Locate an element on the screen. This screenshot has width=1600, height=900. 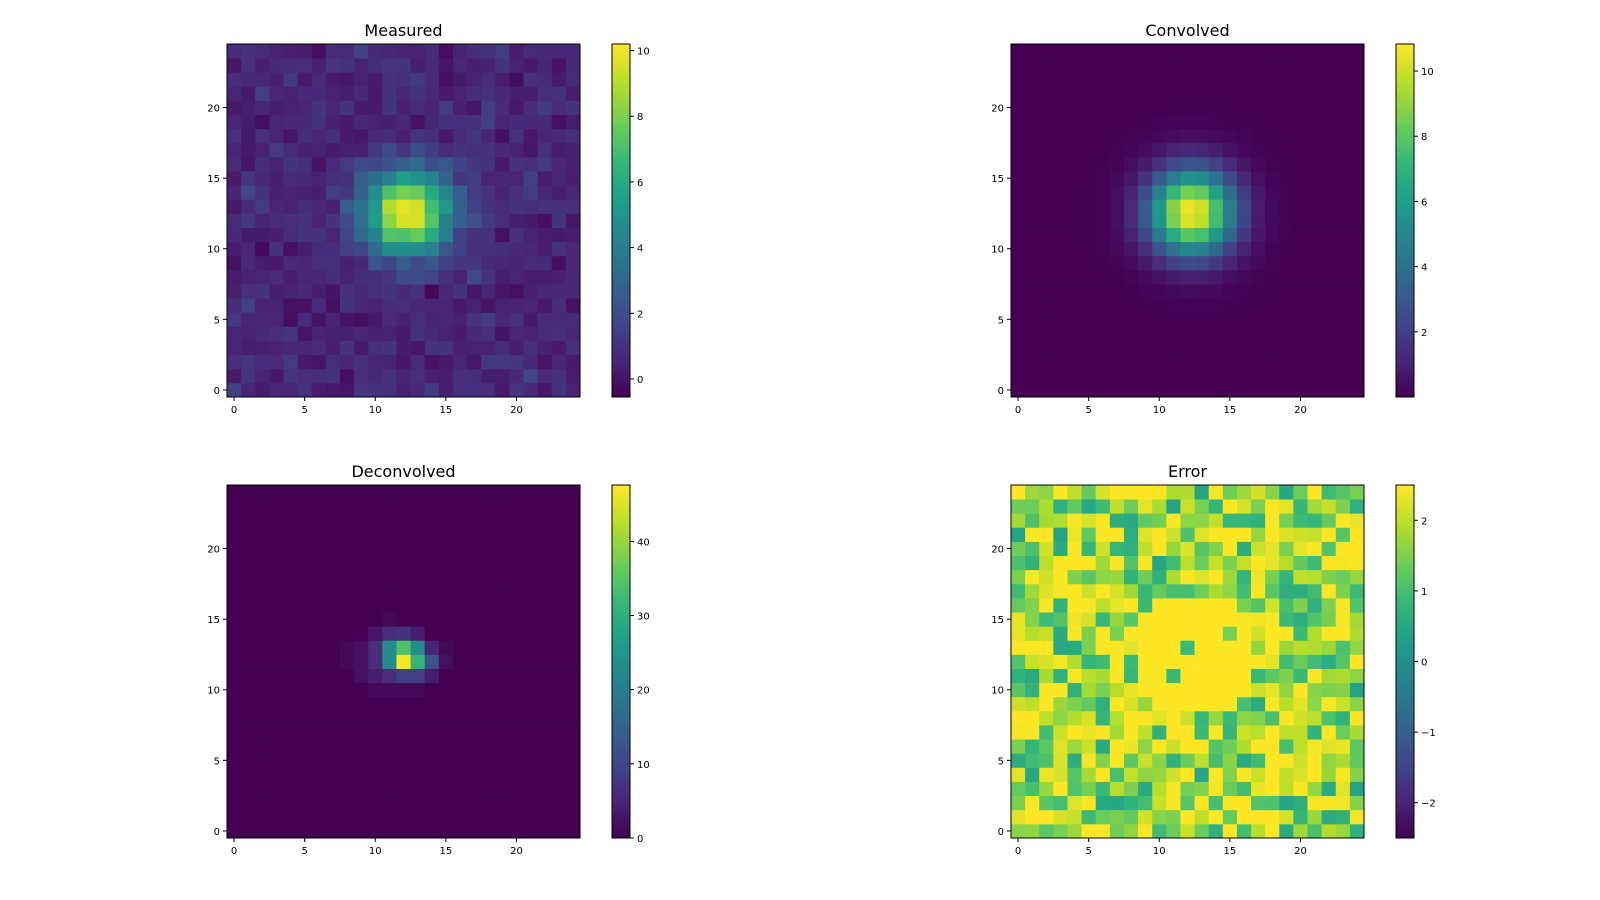
axes-frame is located at coordinates (403, 661).